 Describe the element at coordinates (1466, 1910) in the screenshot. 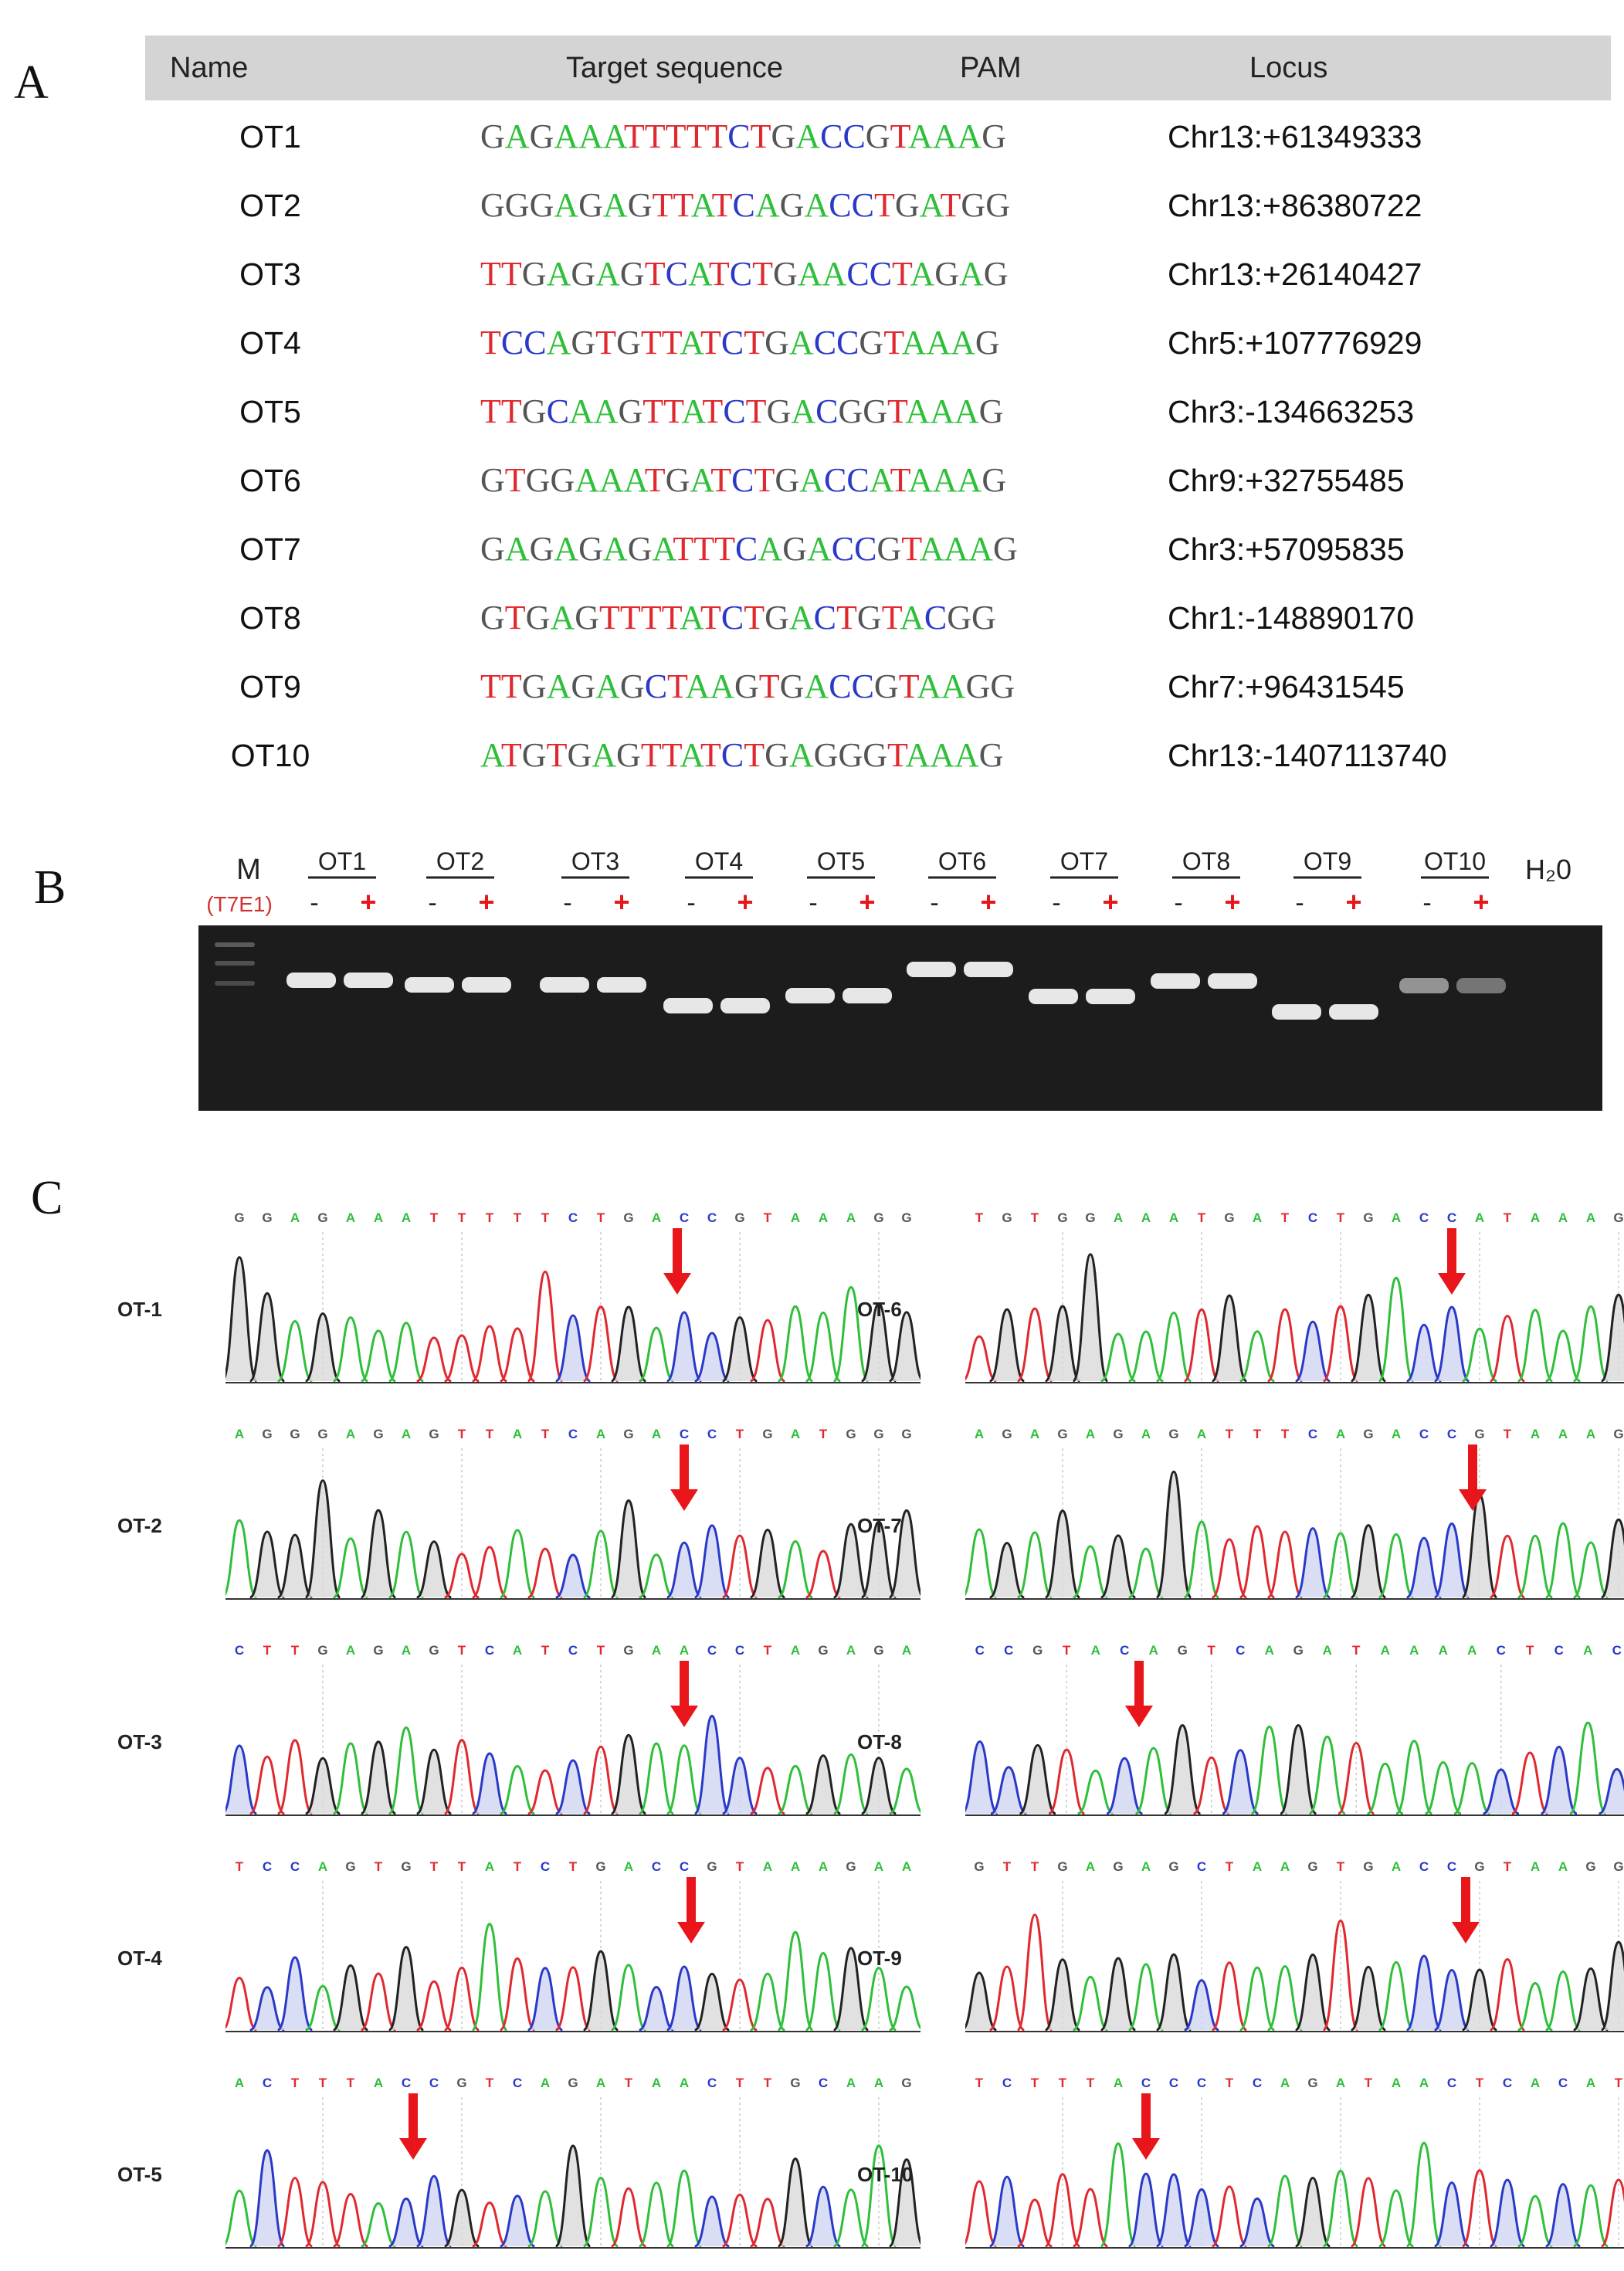

I see `mutation-arrow-icon` at that location.